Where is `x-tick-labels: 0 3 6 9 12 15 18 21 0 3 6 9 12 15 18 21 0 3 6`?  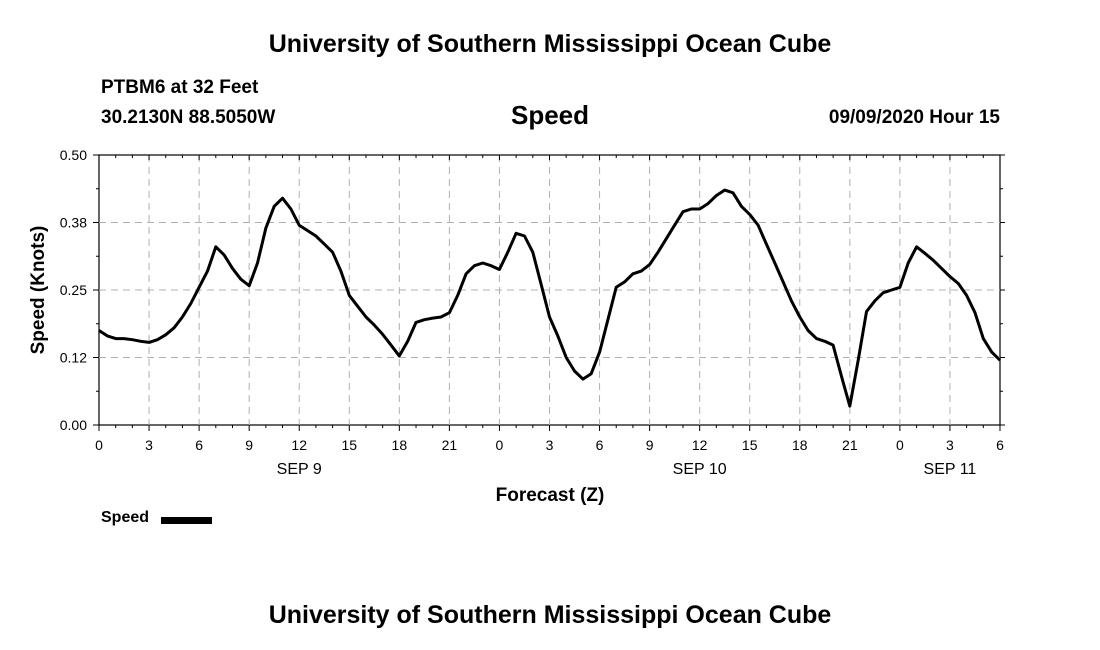 x-tick-labels: 0 3 6 9 12 15 18 21 0 3 6 9 12 15 18 21 0 3 6 is located at coordinates (549, 445).